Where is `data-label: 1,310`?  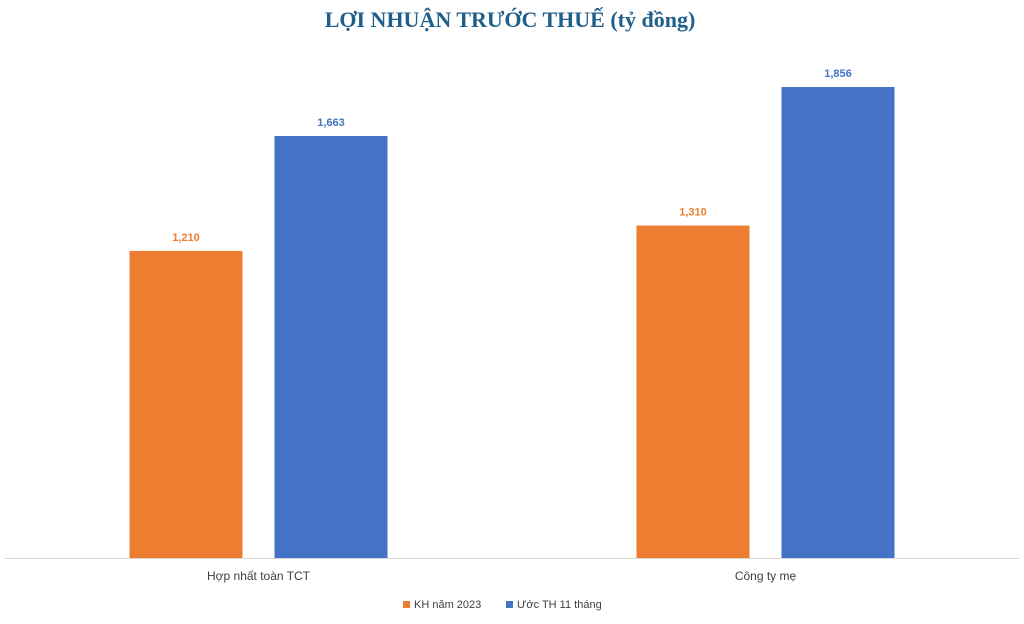
data-label: 1,310 is located at coordinates (693, 212).